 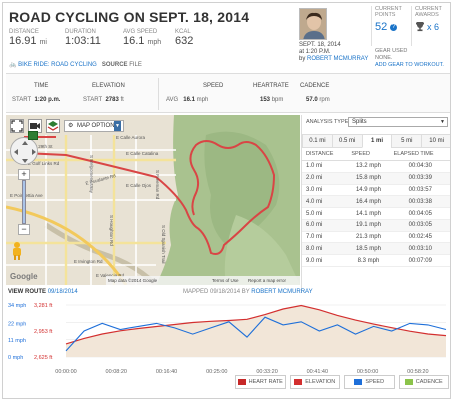 I want to click on split-distance: 6.0 mi, so click(x=325, y=225).